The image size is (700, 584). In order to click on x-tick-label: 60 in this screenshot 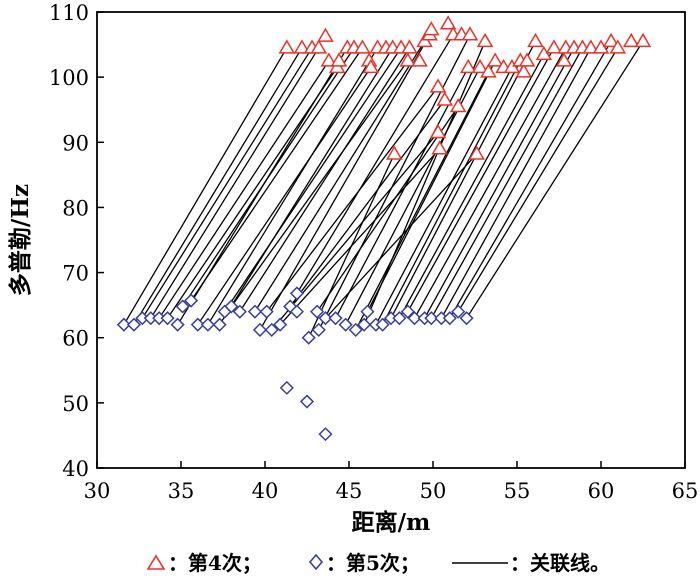, I will do `click(601, 491)`.